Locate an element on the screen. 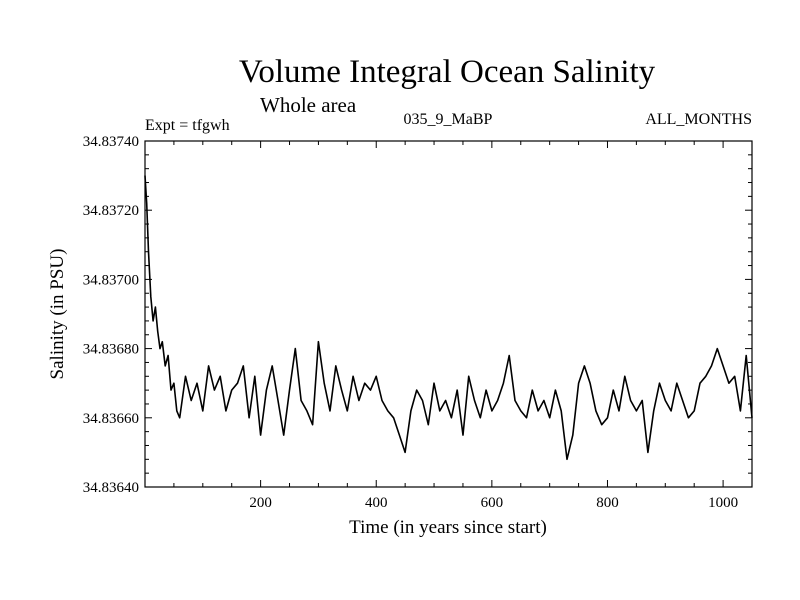 The image size is (800, 600). period-label: ALL_MONTHS is located at coordinates (698, 119).